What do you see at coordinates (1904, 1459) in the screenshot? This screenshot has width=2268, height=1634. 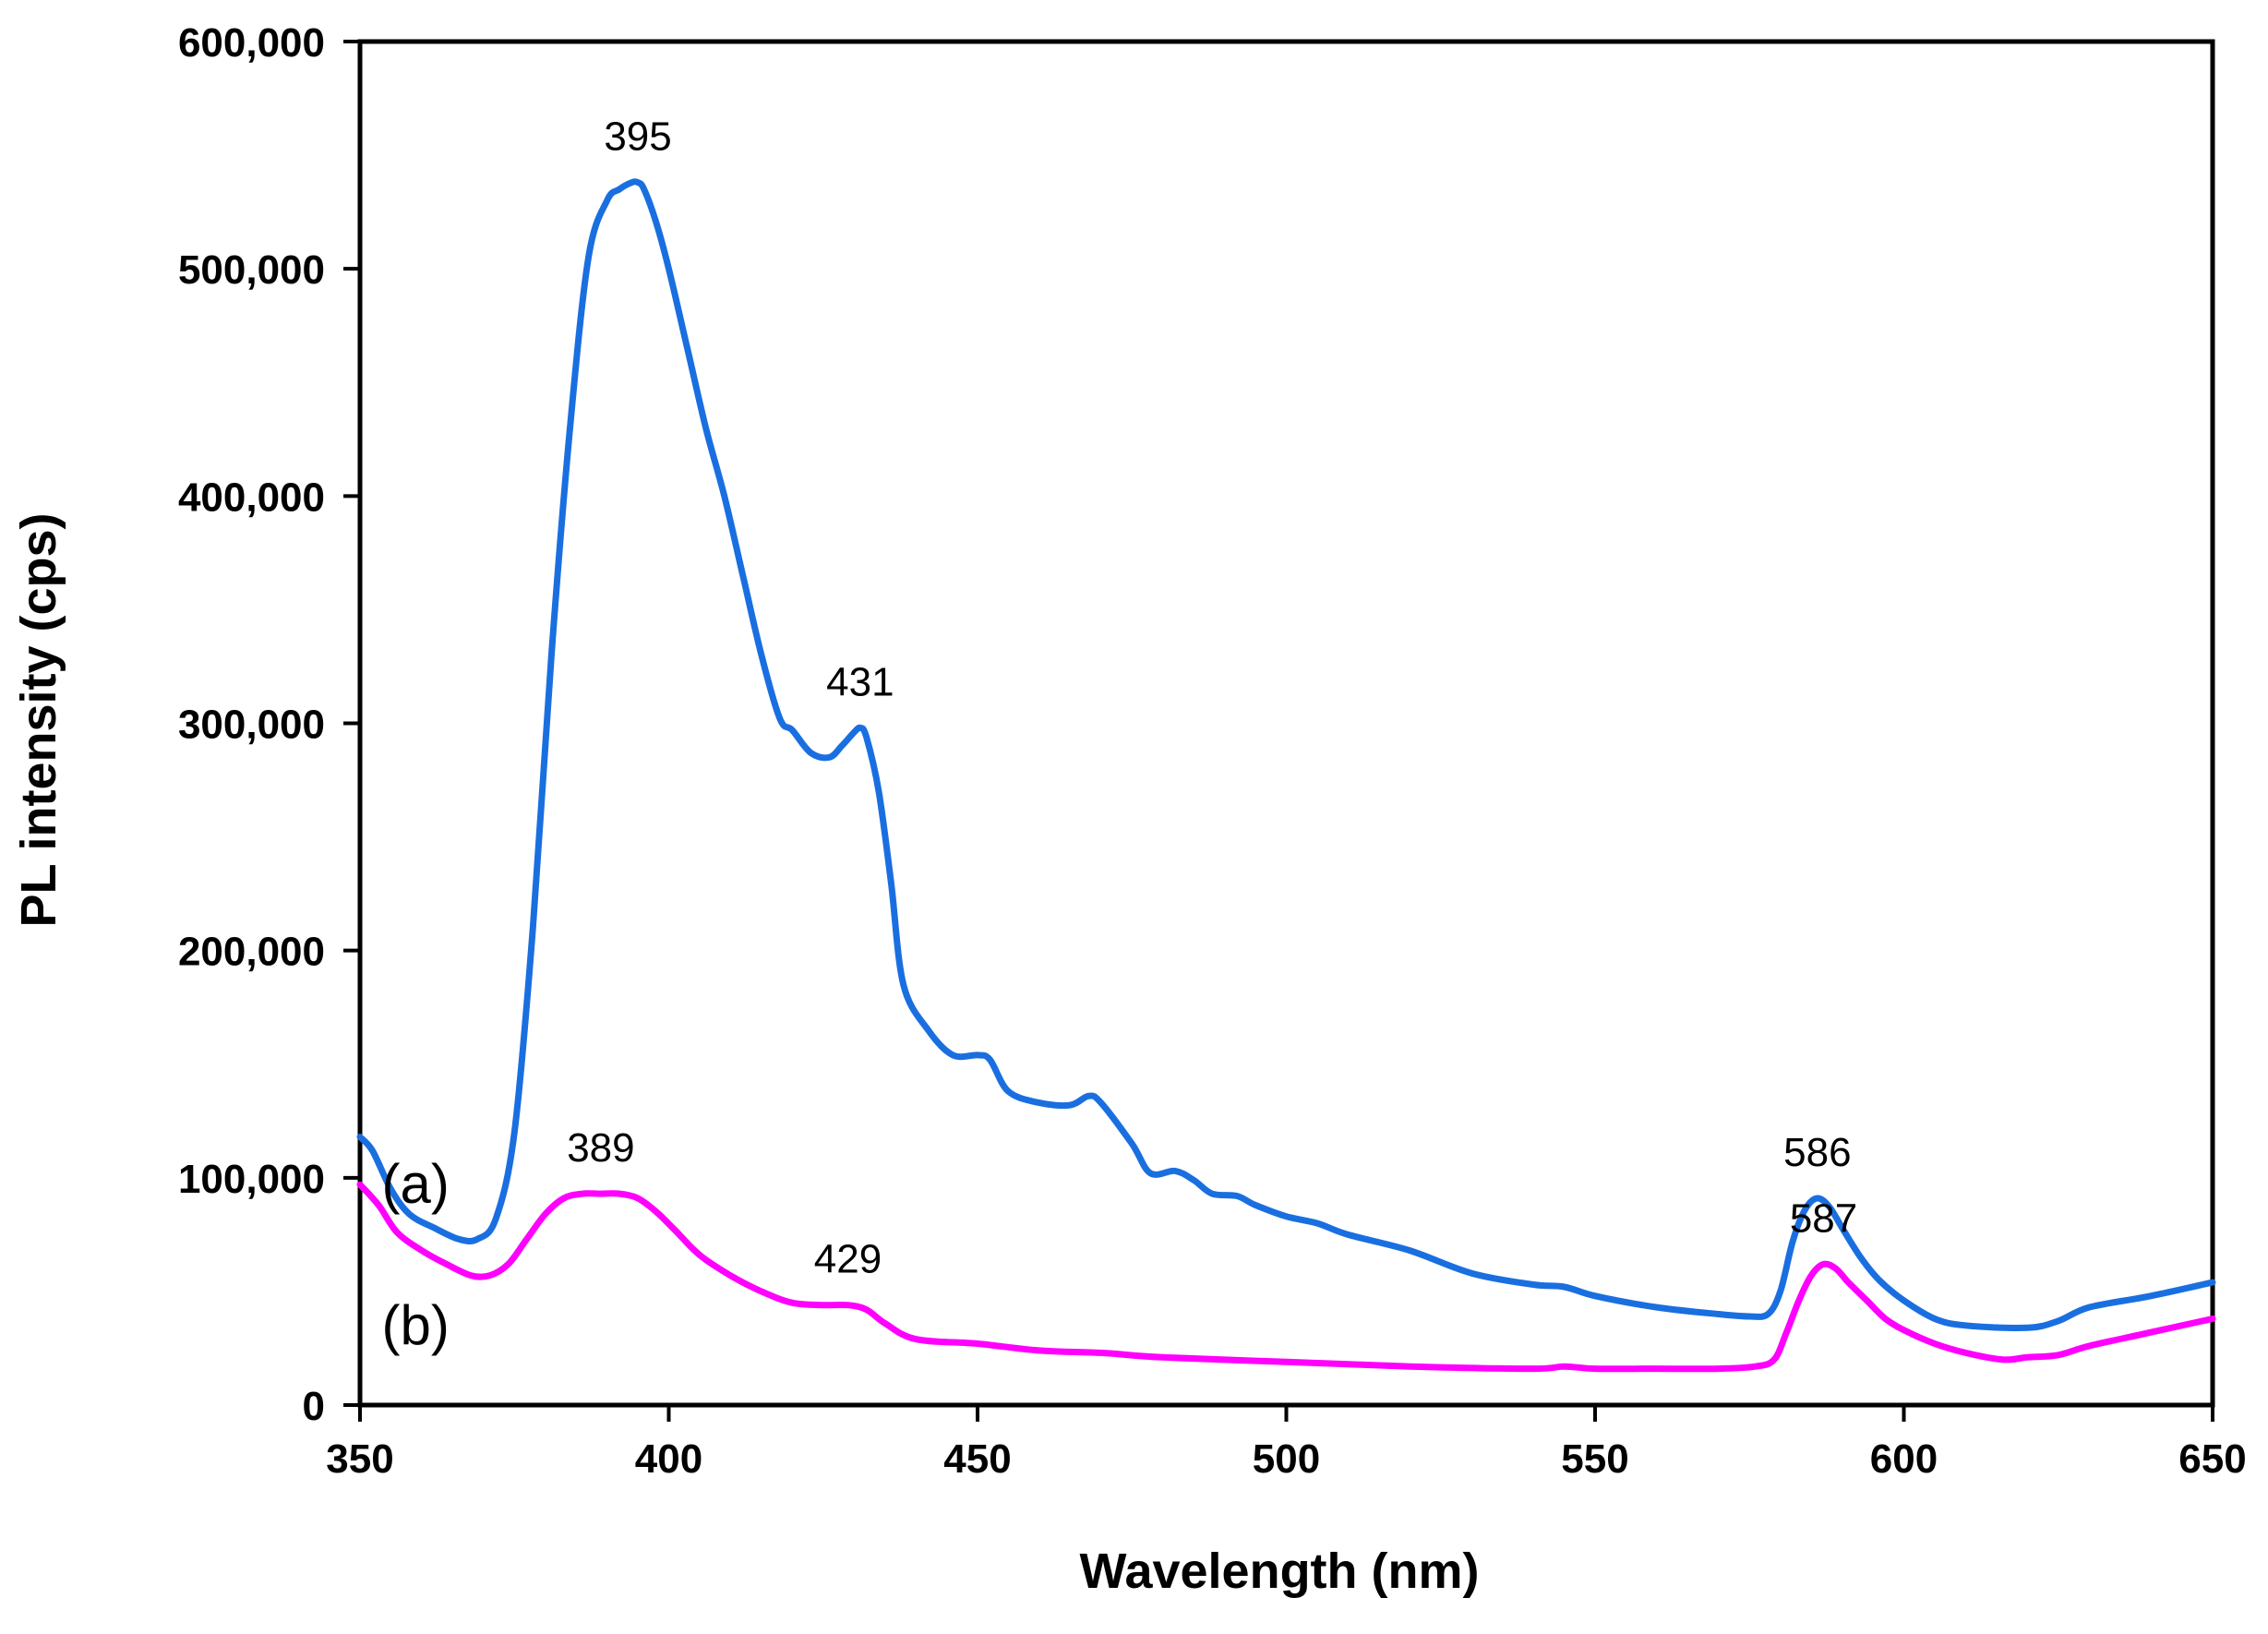 I see `x-tick-label: 600` at bounding box center [1904, 1459].